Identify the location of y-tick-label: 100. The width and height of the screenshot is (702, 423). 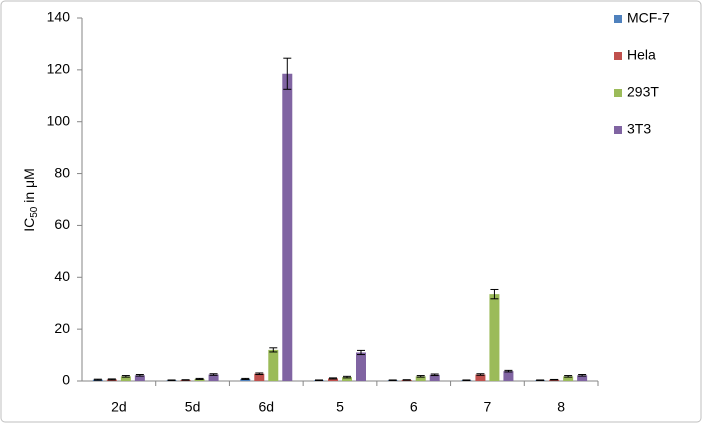
(59, 120).